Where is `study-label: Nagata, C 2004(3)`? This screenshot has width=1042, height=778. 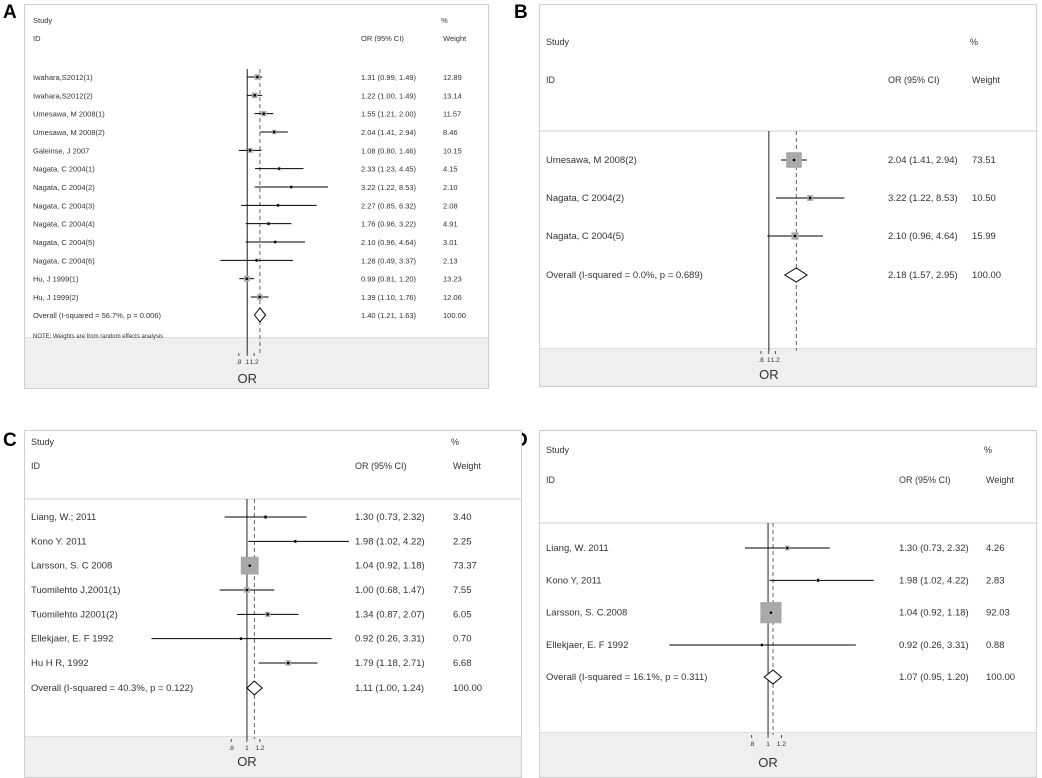 study-label: Nagata, C 2004(3) is located at coordinates (64, 205).